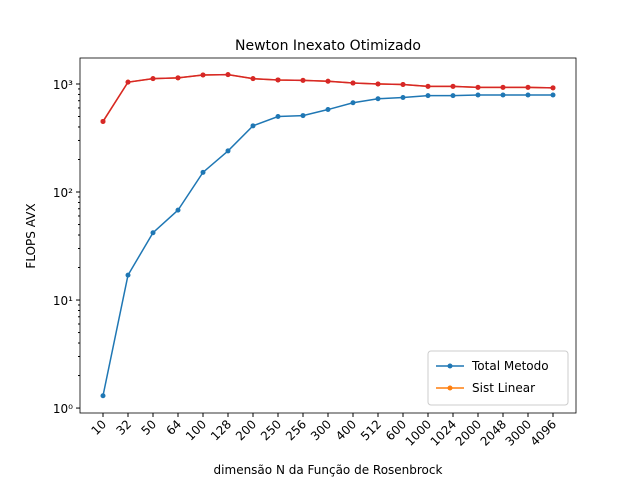  Describe the element at coordinates (503, 388) in the screenshot. I see `legend-label: Sist Linear` at that location.